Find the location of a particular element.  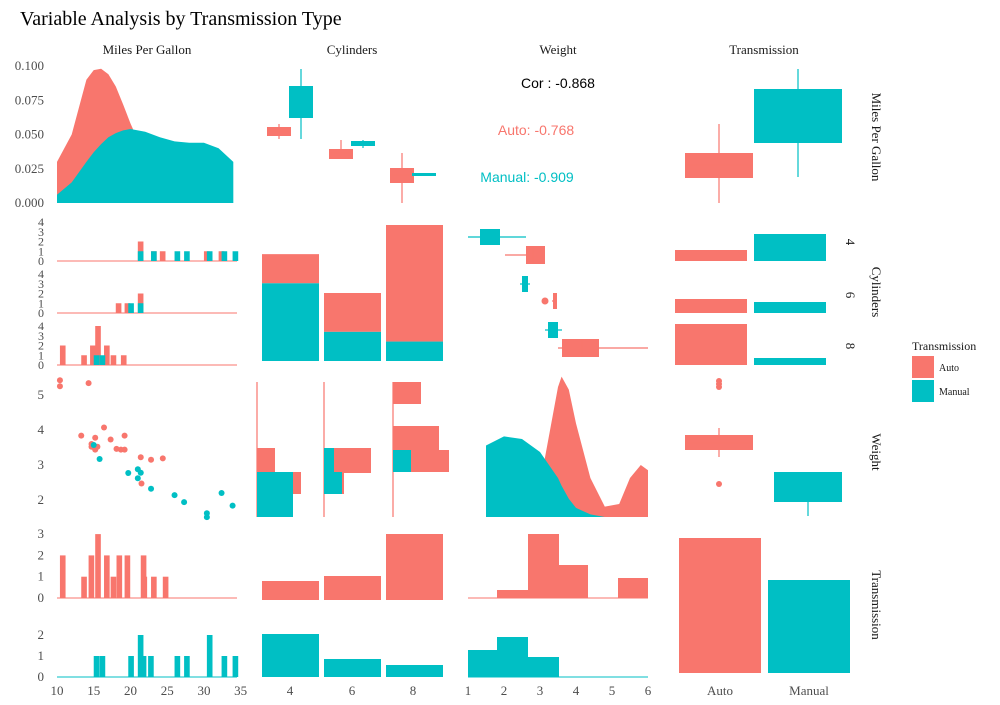

cyl6-trans-manual-bar is located at coordinates (790, 307).